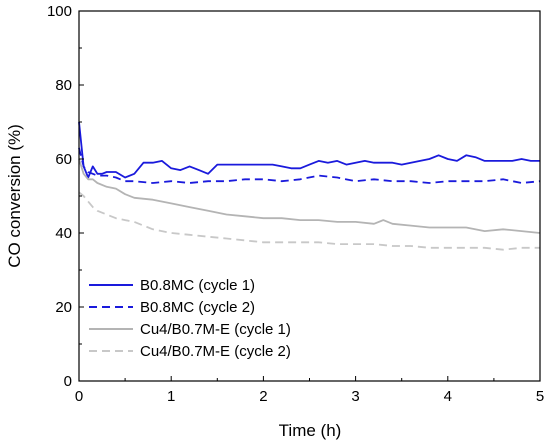  What do you see at coordinates (197, 285) in the screenshot?
I see `legend-label-1: B0.8MC (cycle 1)` at bounding box center [197, 285].